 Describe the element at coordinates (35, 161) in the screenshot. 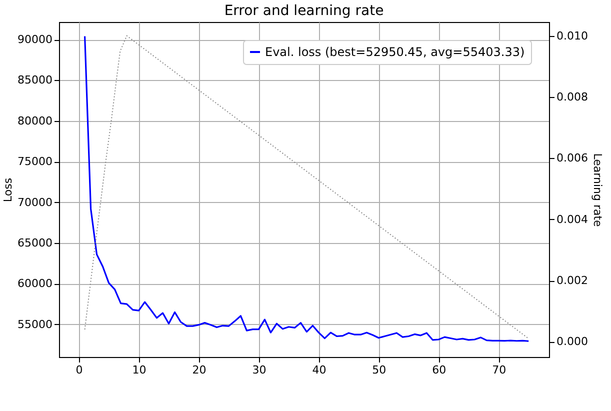

I see `y-tick-label: 75000` at that location.